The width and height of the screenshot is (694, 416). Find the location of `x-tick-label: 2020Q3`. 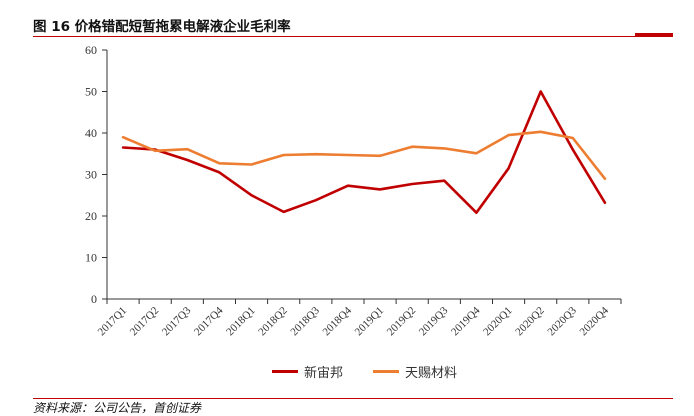

x-tick-label: 2020Q3 is located at coordinates (562, 321).